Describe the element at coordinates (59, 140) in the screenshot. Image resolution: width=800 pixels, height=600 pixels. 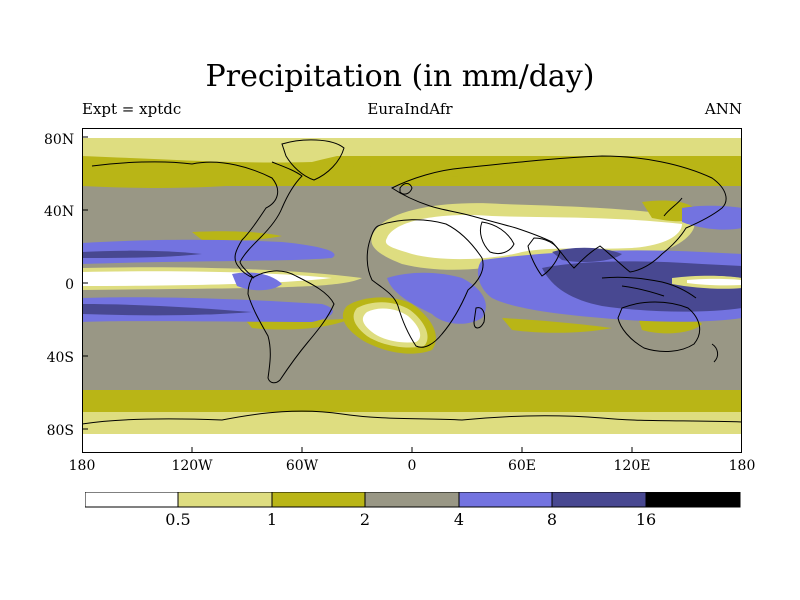
I see `lat-label-80n: 80N` at that location.